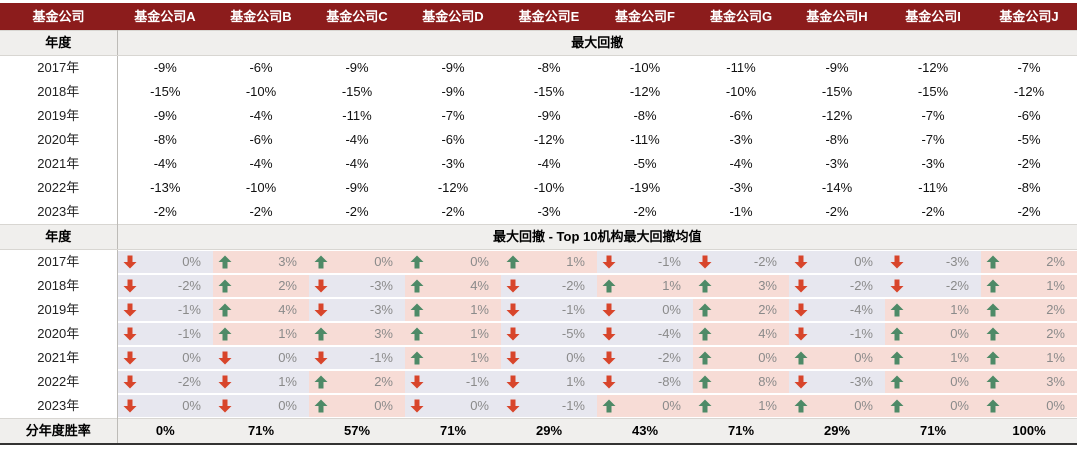  I want to click on header-company-f: 基金公司F, so click(645, 17).